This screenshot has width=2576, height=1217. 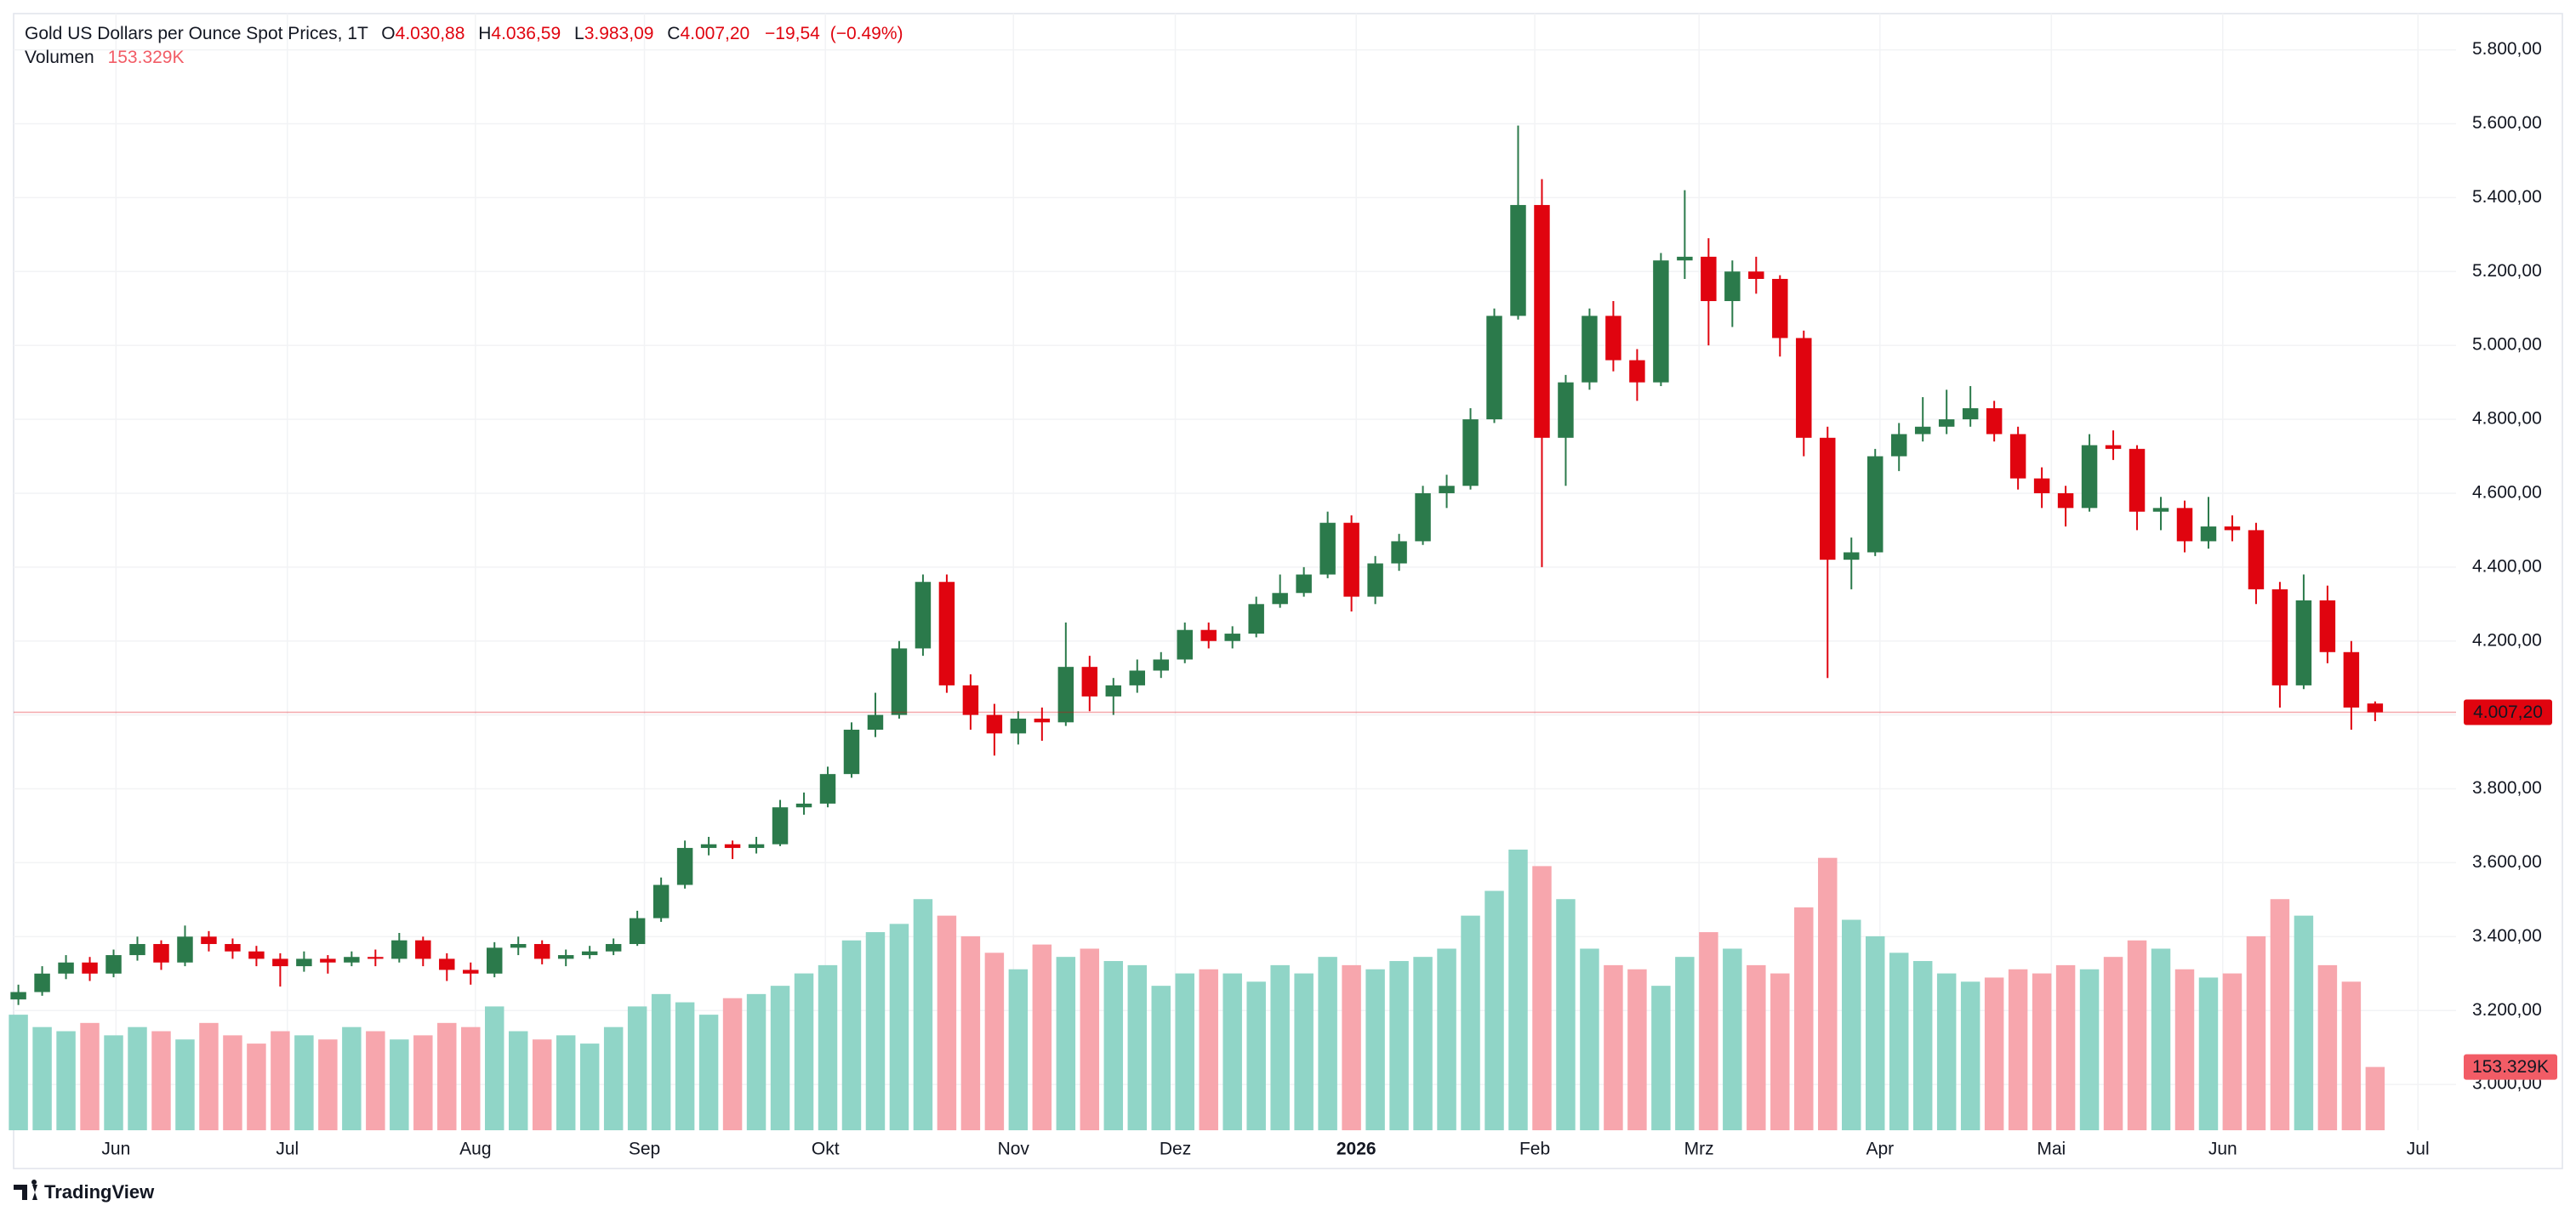 What do you see at coordinates (1535, 1149) in the screenshot?
I see `x-tick-label: Feb` at bounding box center [1535, 1149].